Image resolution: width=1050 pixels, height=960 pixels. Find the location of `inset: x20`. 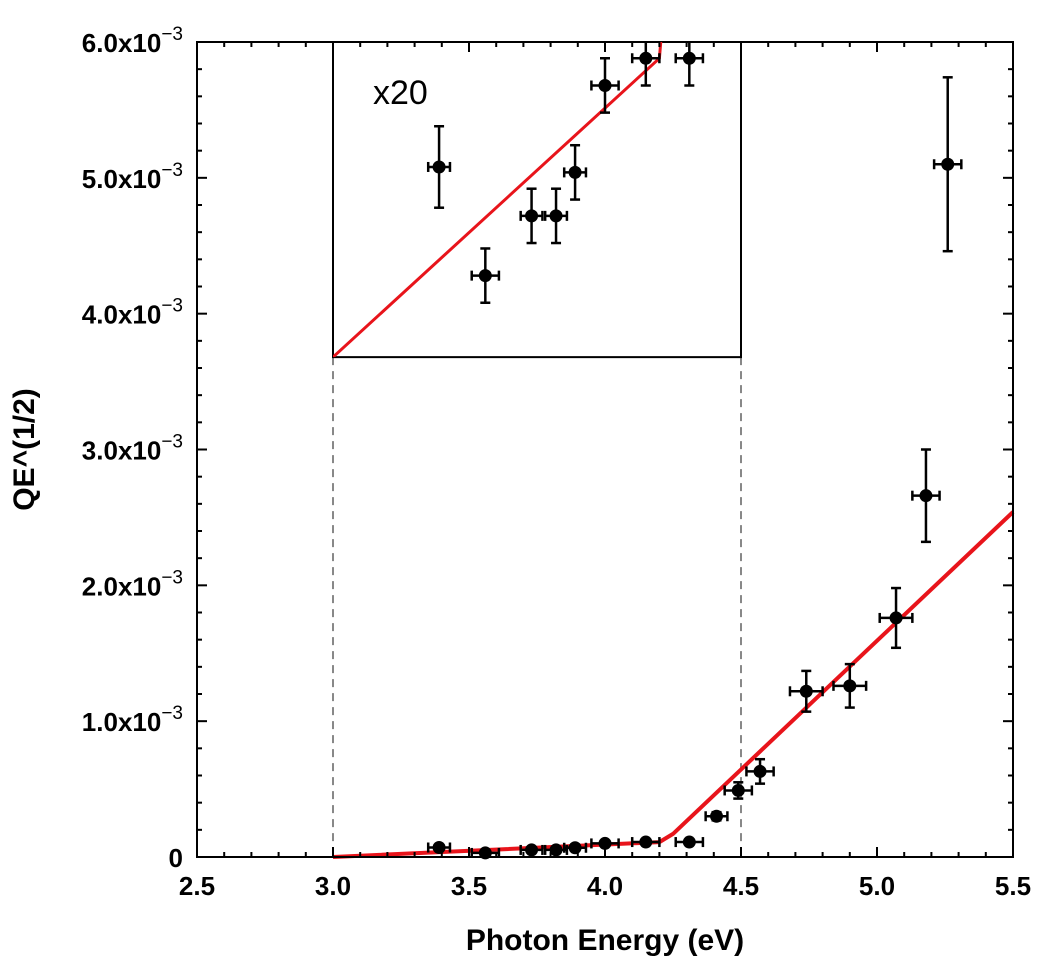

inset: x20 is located at coordinates (537, 200).